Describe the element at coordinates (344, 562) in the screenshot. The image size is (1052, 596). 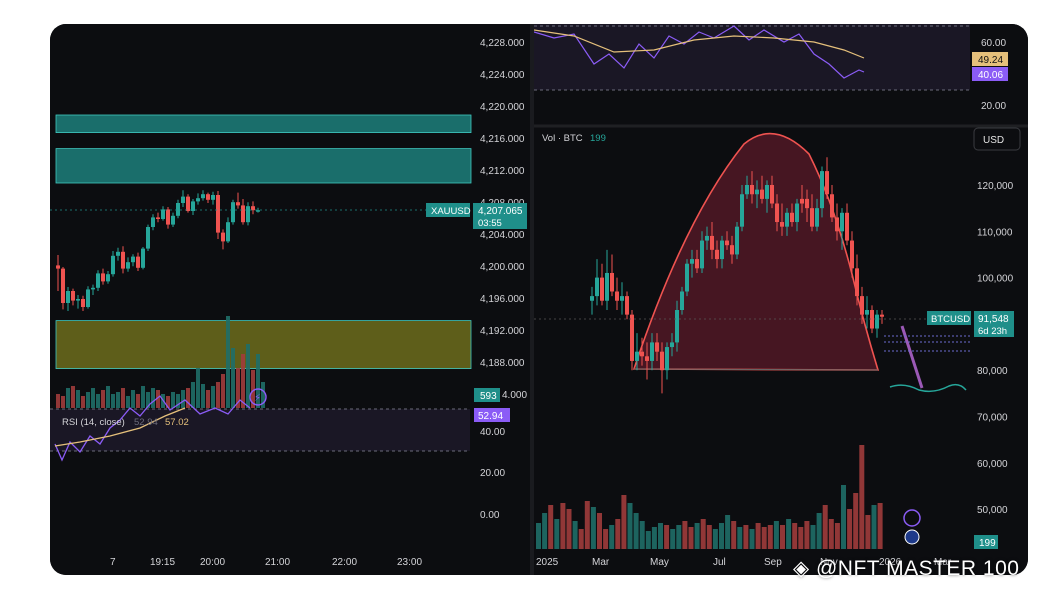
I see `time-tick: 22:00` at that location.